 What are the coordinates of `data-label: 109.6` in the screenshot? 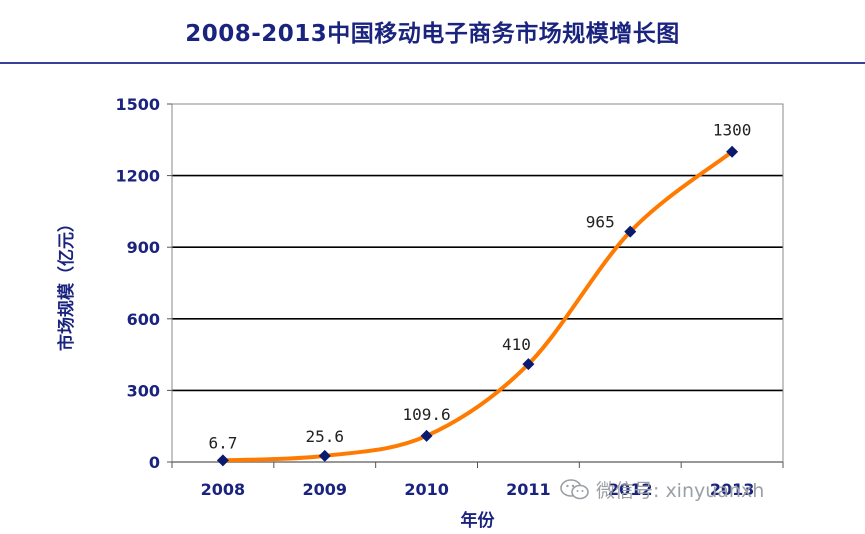 It's located at (426, 414).